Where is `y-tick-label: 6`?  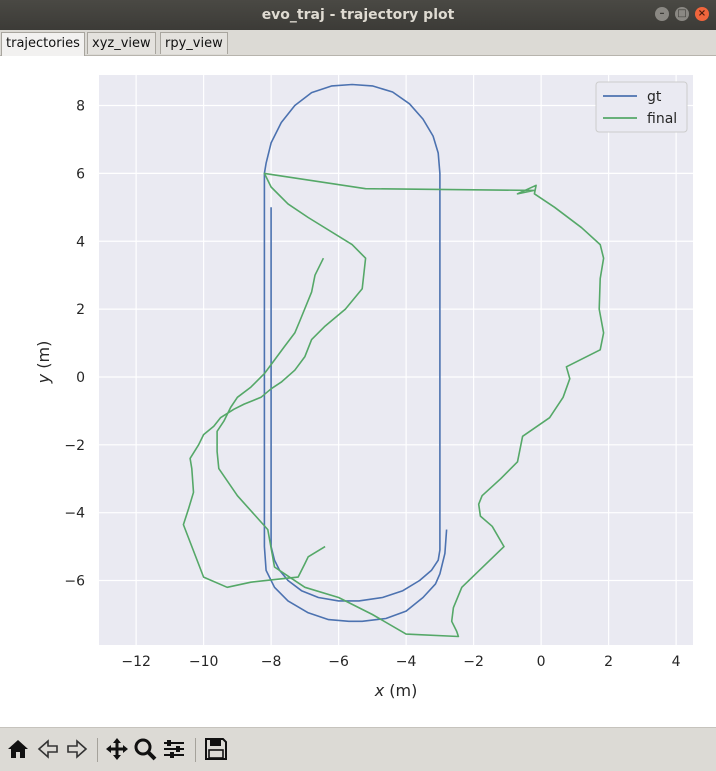
y-tick-label: 6 is located at coordinates (80, 174).